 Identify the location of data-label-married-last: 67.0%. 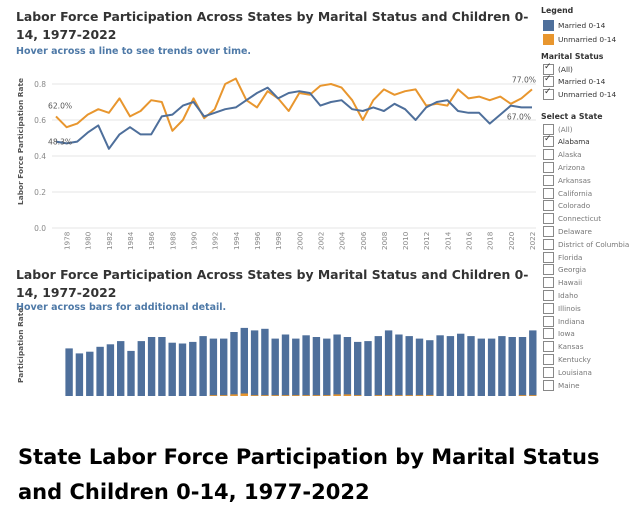
(519, 116).